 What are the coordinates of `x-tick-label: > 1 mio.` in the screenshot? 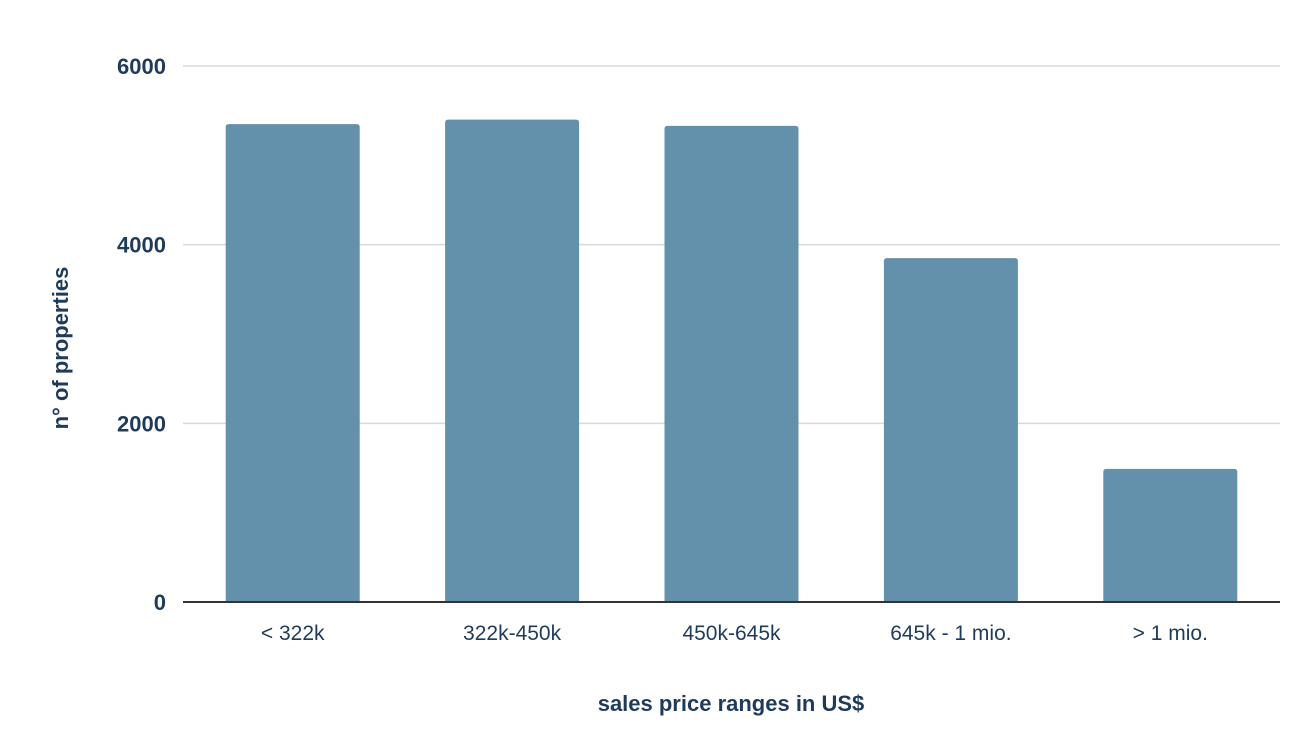 It's located at (1170, 633).